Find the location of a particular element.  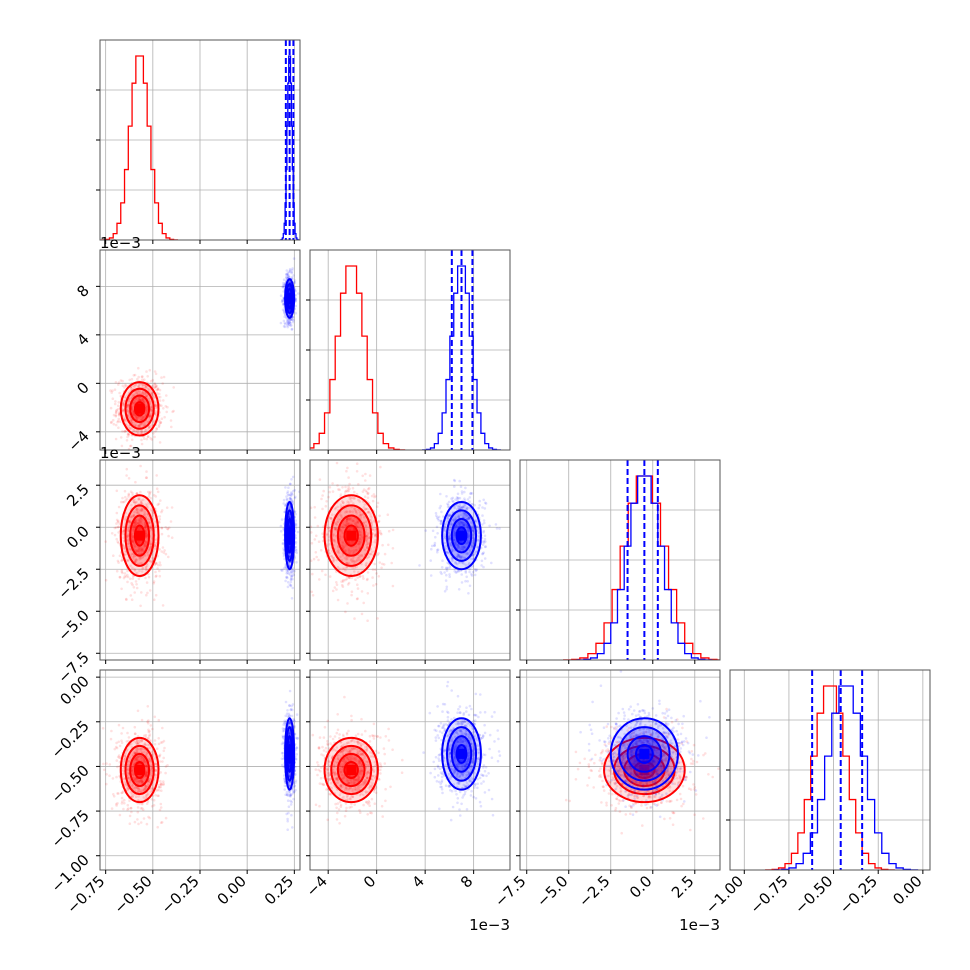

x-tick-label: −5.0 is located at coordinates (552, 891).